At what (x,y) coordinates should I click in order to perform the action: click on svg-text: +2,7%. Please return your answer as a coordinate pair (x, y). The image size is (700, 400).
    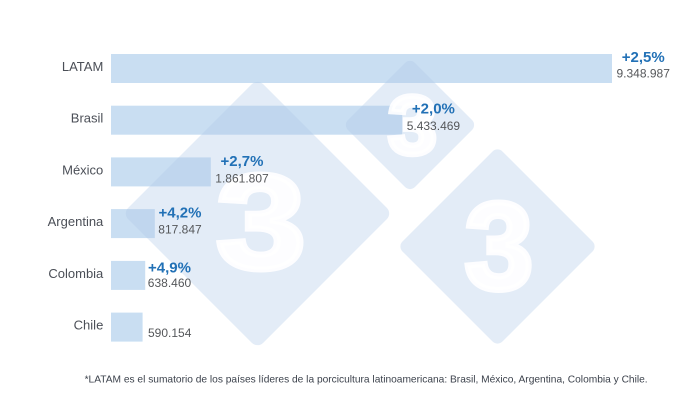
    Looking at the image, I should click on (242, 161).